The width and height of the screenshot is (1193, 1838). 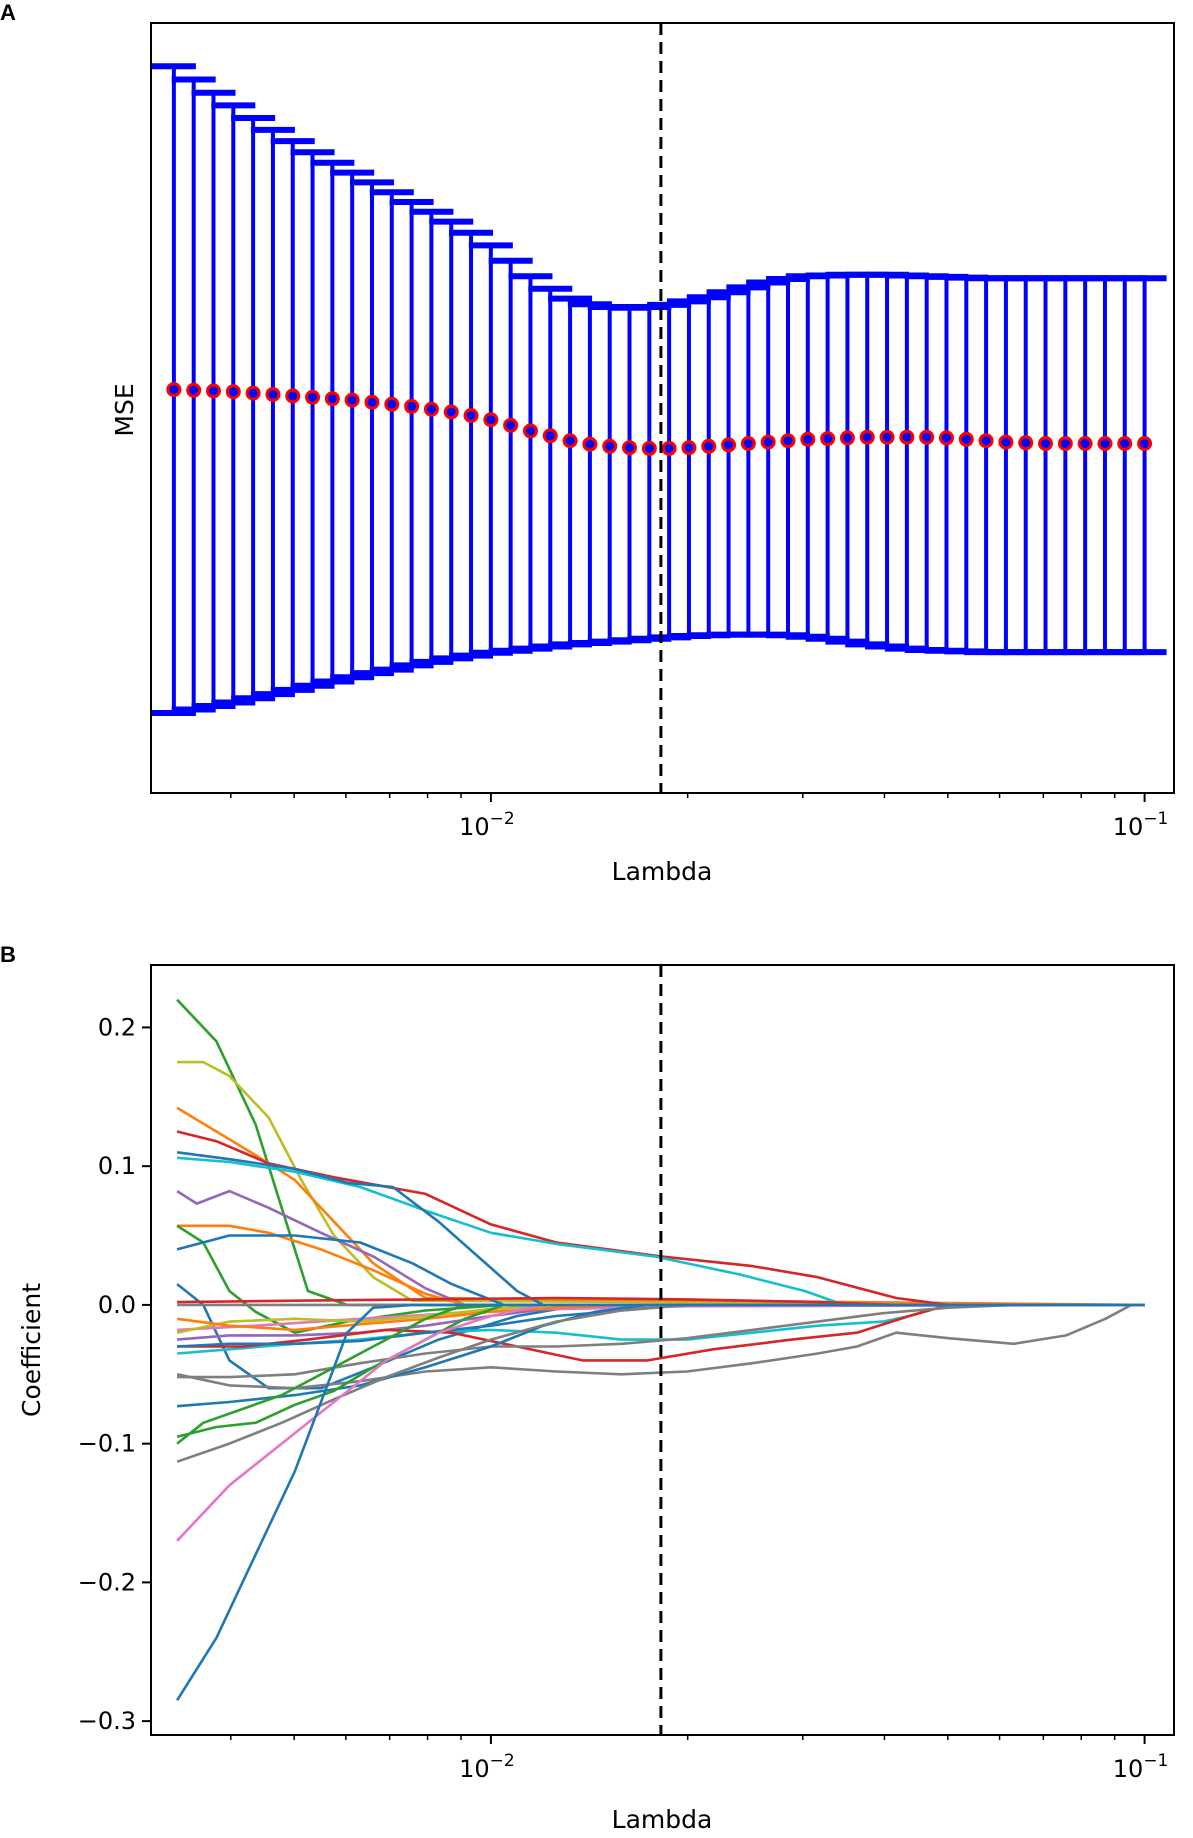 What do you see at coordinates (8, 954) in the screenshot?
I see `panel-letter-b: B` at bounding box center [8, 954].